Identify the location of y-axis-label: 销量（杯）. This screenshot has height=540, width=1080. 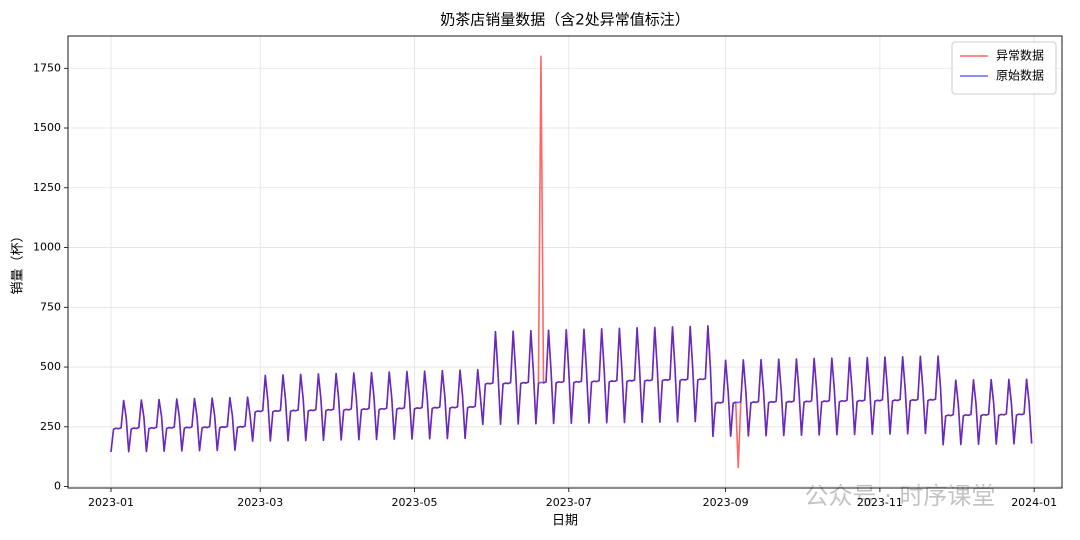
(18, 261).